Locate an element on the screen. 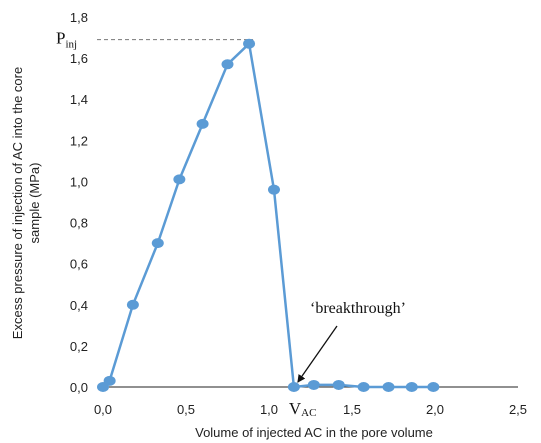 Image resolution: width=541 pixels, height=443 pixels. pinj-label-main: P is located at coordinates (60, 38).